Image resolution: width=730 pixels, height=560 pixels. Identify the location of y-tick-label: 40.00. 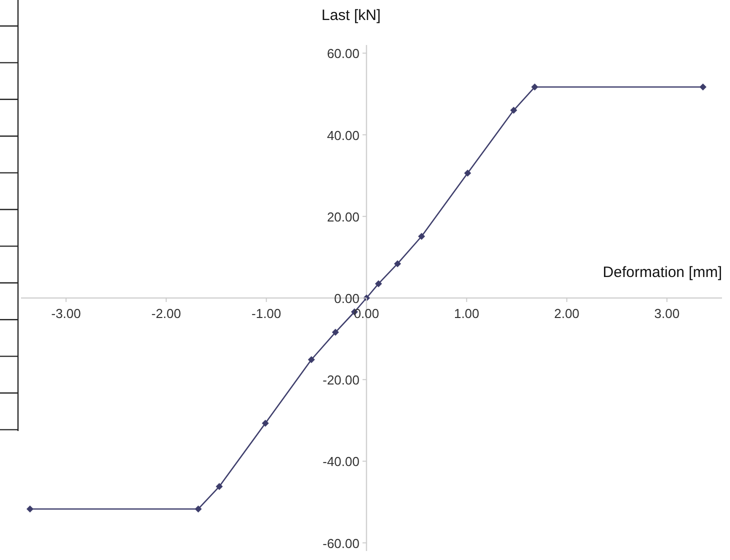
(343, 135).